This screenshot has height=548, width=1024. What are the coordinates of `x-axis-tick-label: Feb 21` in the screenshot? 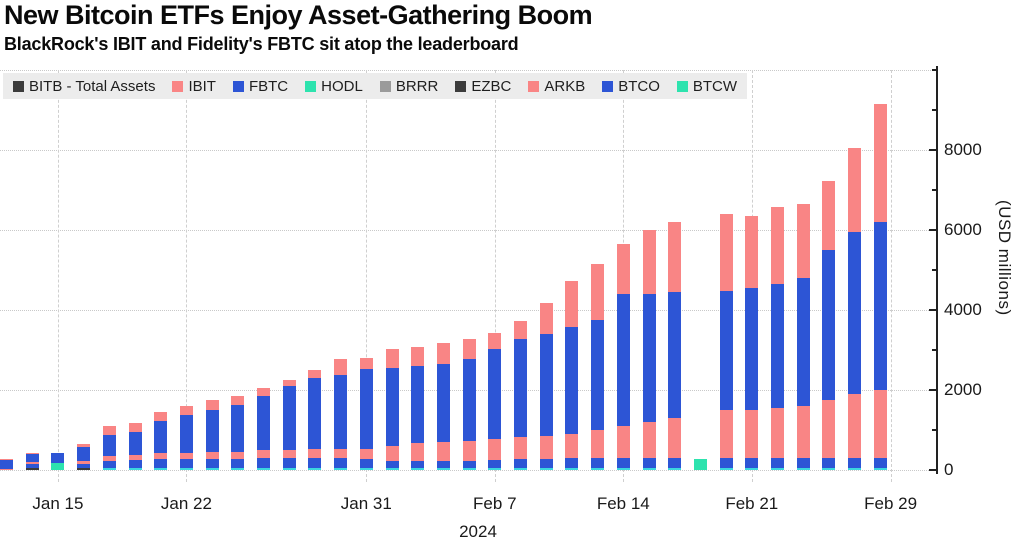 It's located at (752, 503).